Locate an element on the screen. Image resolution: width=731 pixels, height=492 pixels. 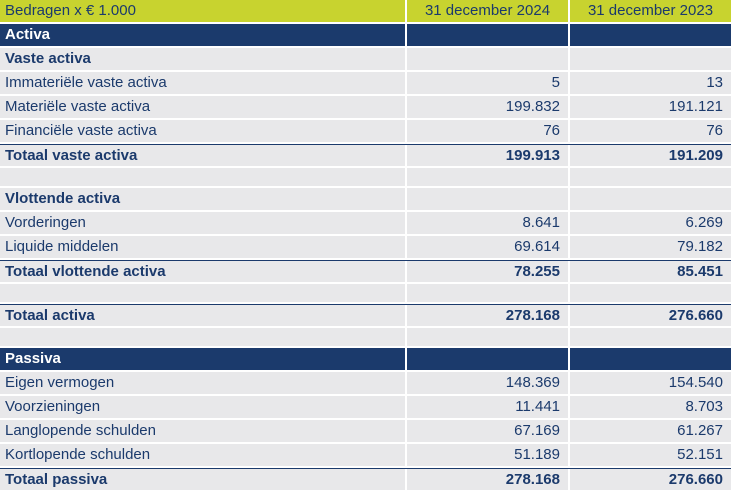
total-row-passiva: Totaal passiva 278.168 276.660 is located at coordinates (365, 479).